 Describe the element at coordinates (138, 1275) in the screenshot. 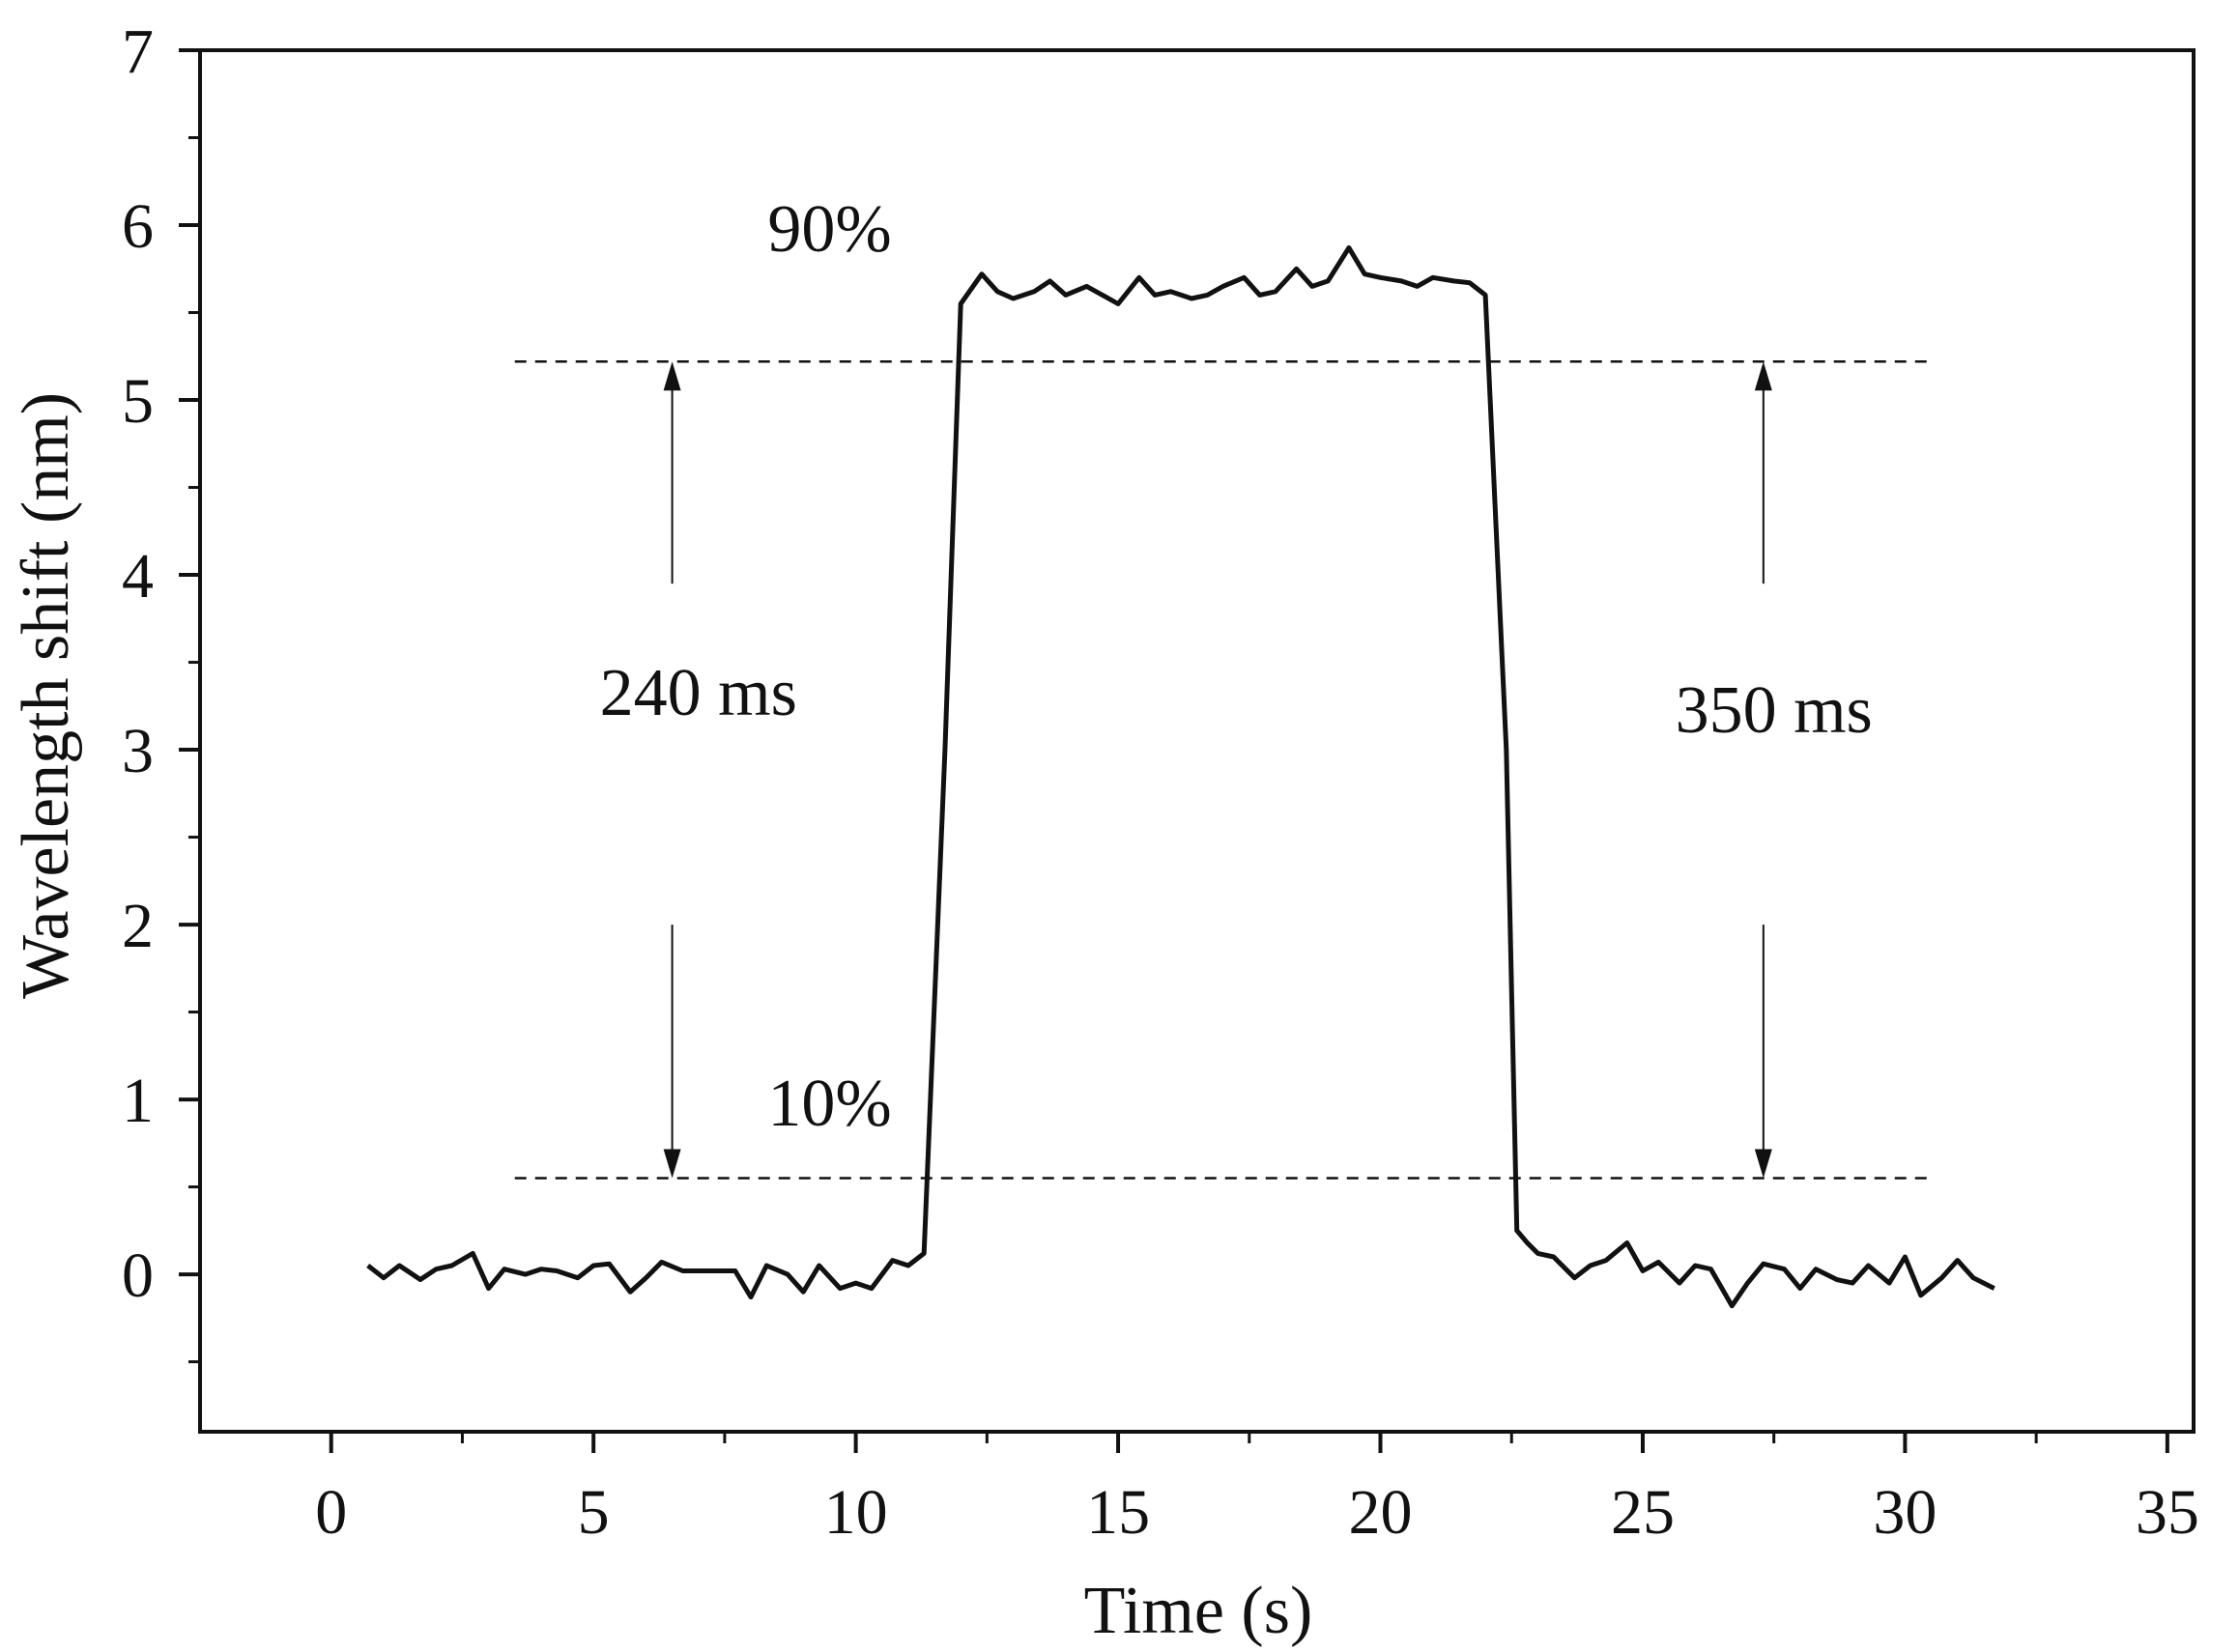

I see `y-tick-label: 0` at that location.